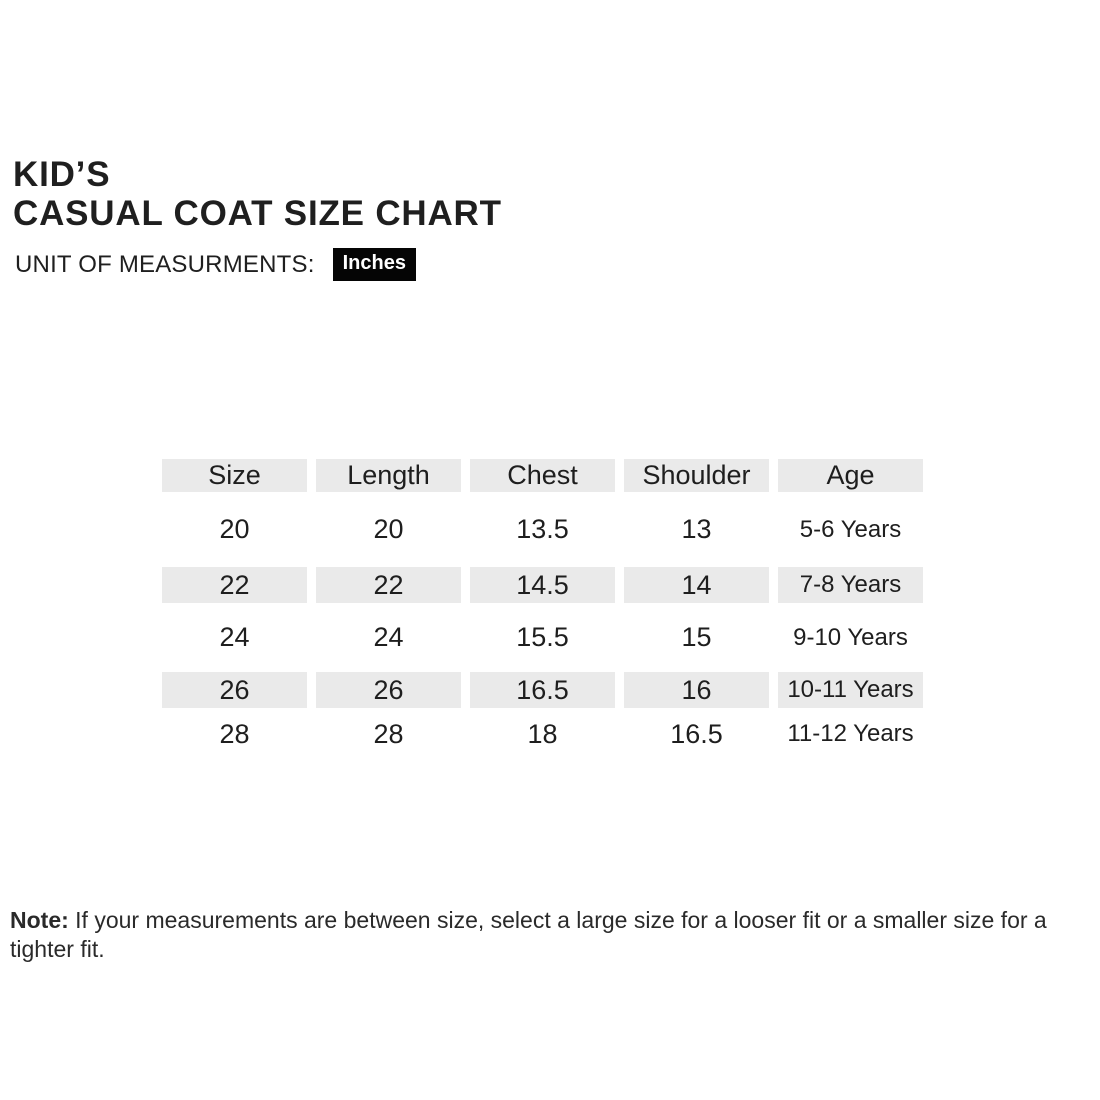  Describe the element at coordinates (234, 585) in the screenshot. I see `table-cell-size: 22` at that location.